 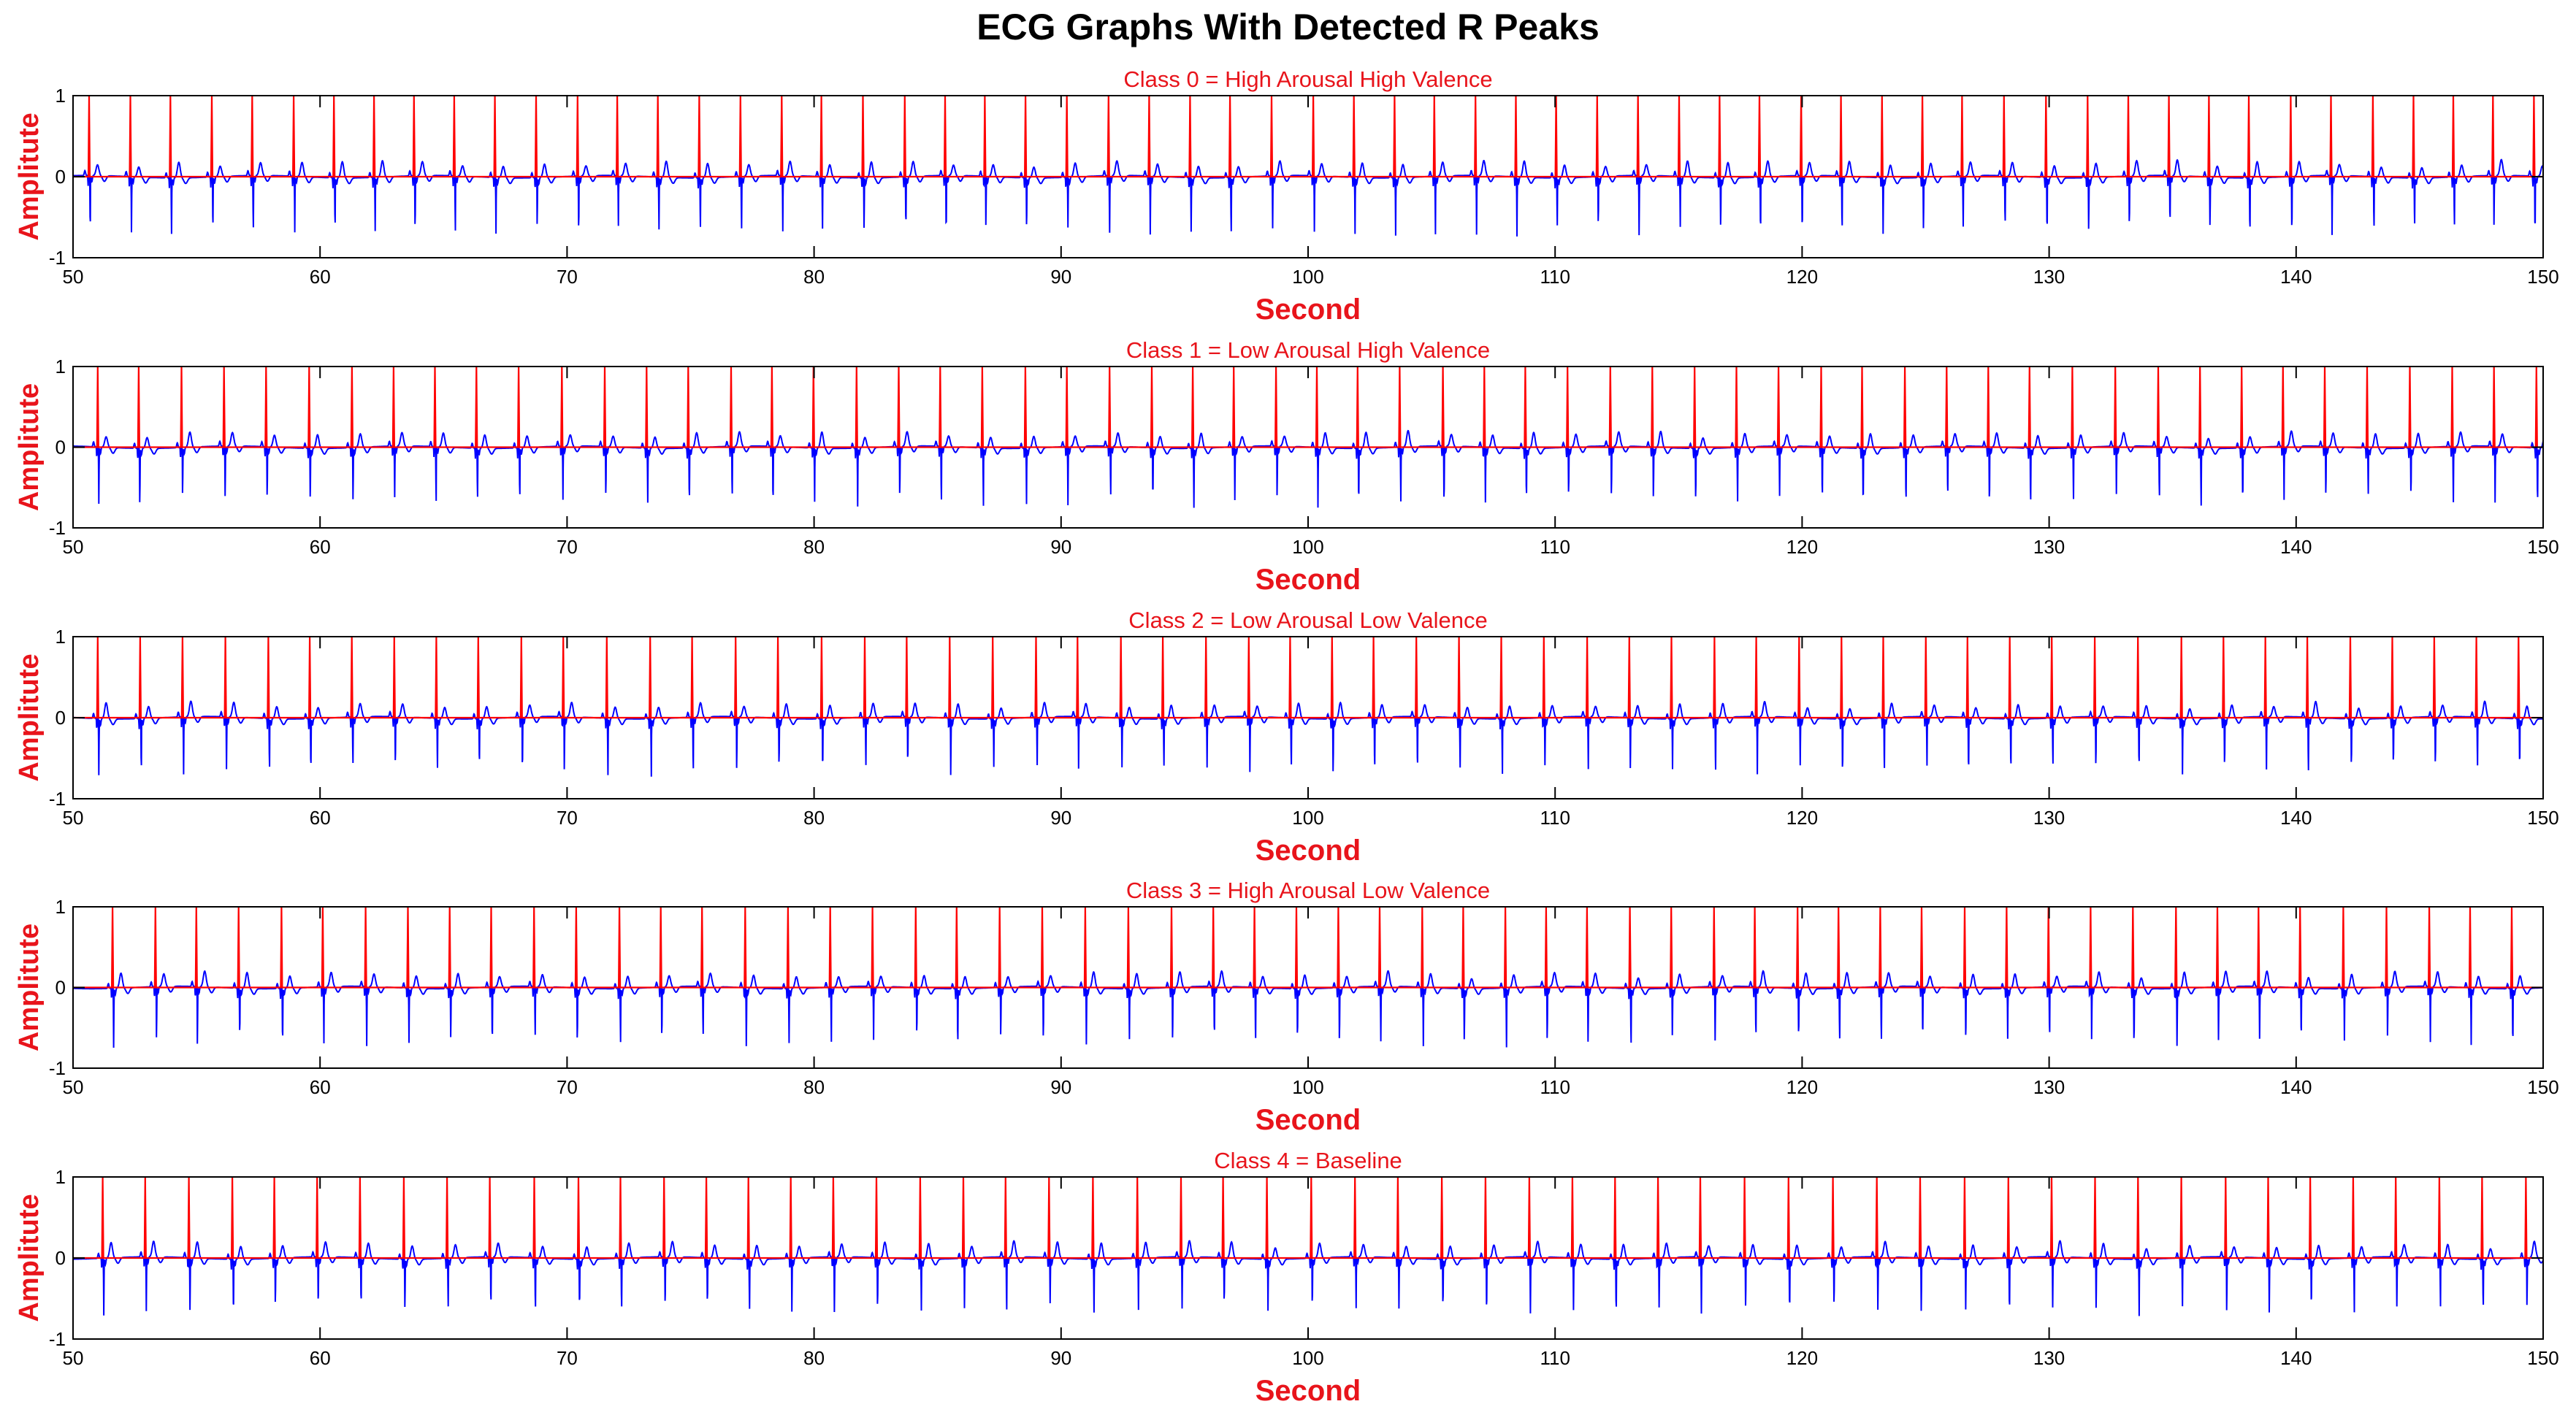 I want to click on subplot-title: Class 2 = Low Arousal Low Valence, so click(x=1307, y=620).